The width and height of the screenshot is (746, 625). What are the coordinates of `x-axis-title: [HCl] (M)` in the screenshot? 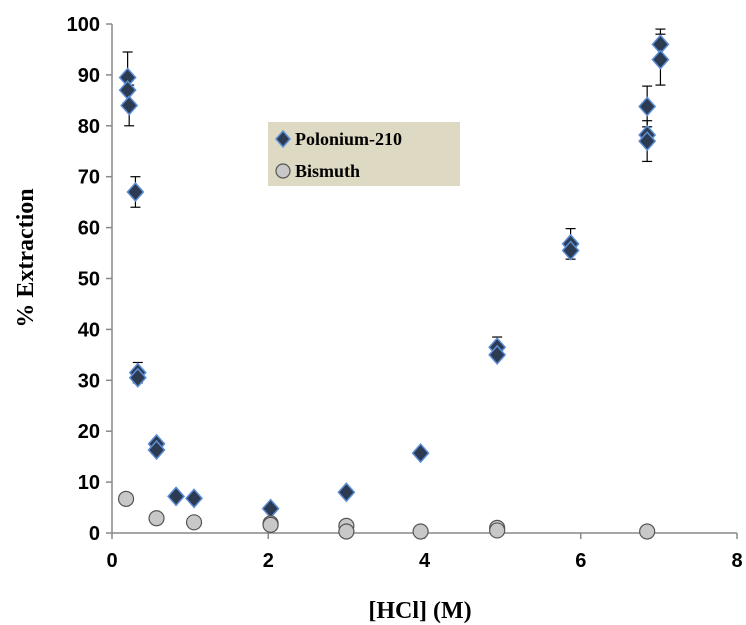 It's located at (419, 611).